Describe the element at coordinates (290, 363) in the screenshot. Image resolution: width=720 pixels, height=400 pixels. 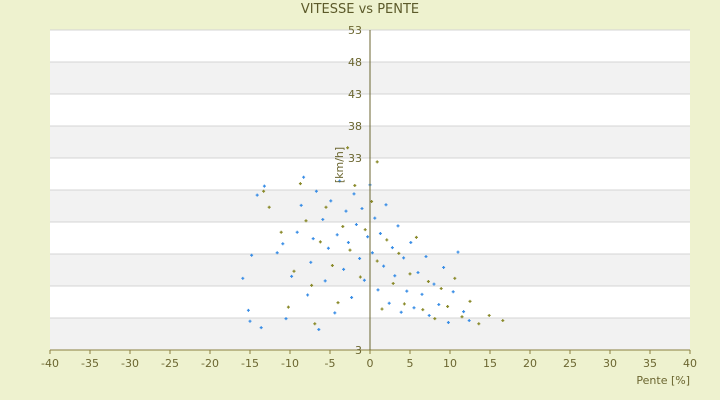
I see `x-tick-label: -10` at that location.